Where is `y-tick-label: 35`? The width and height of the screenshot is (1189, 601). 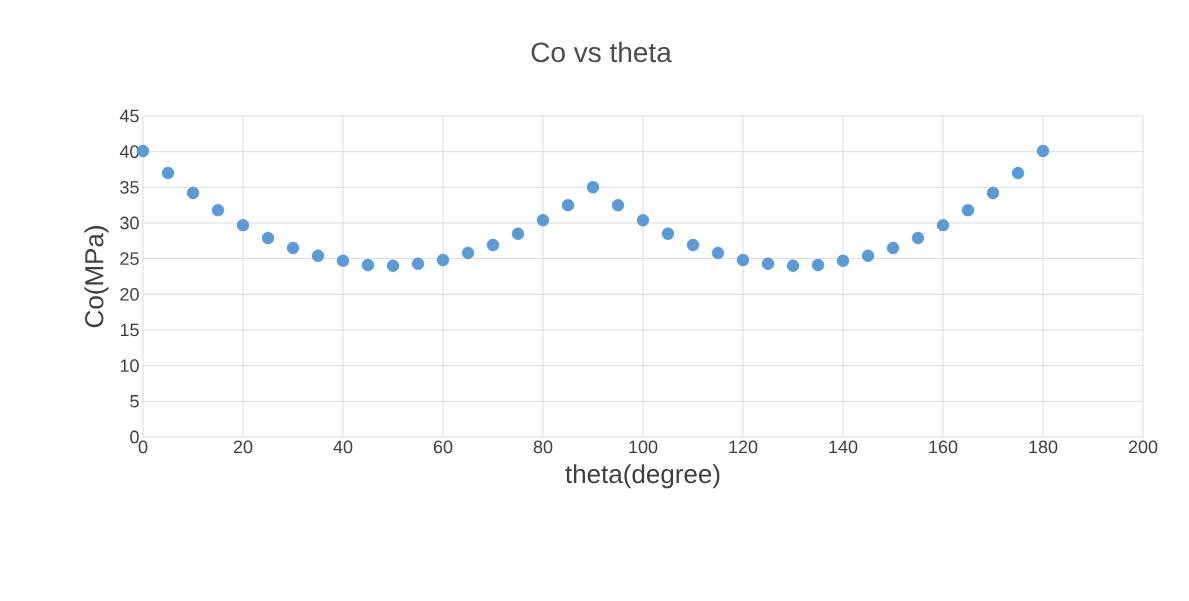
y-tick-label: 35 is located at coordinates (129, 187).